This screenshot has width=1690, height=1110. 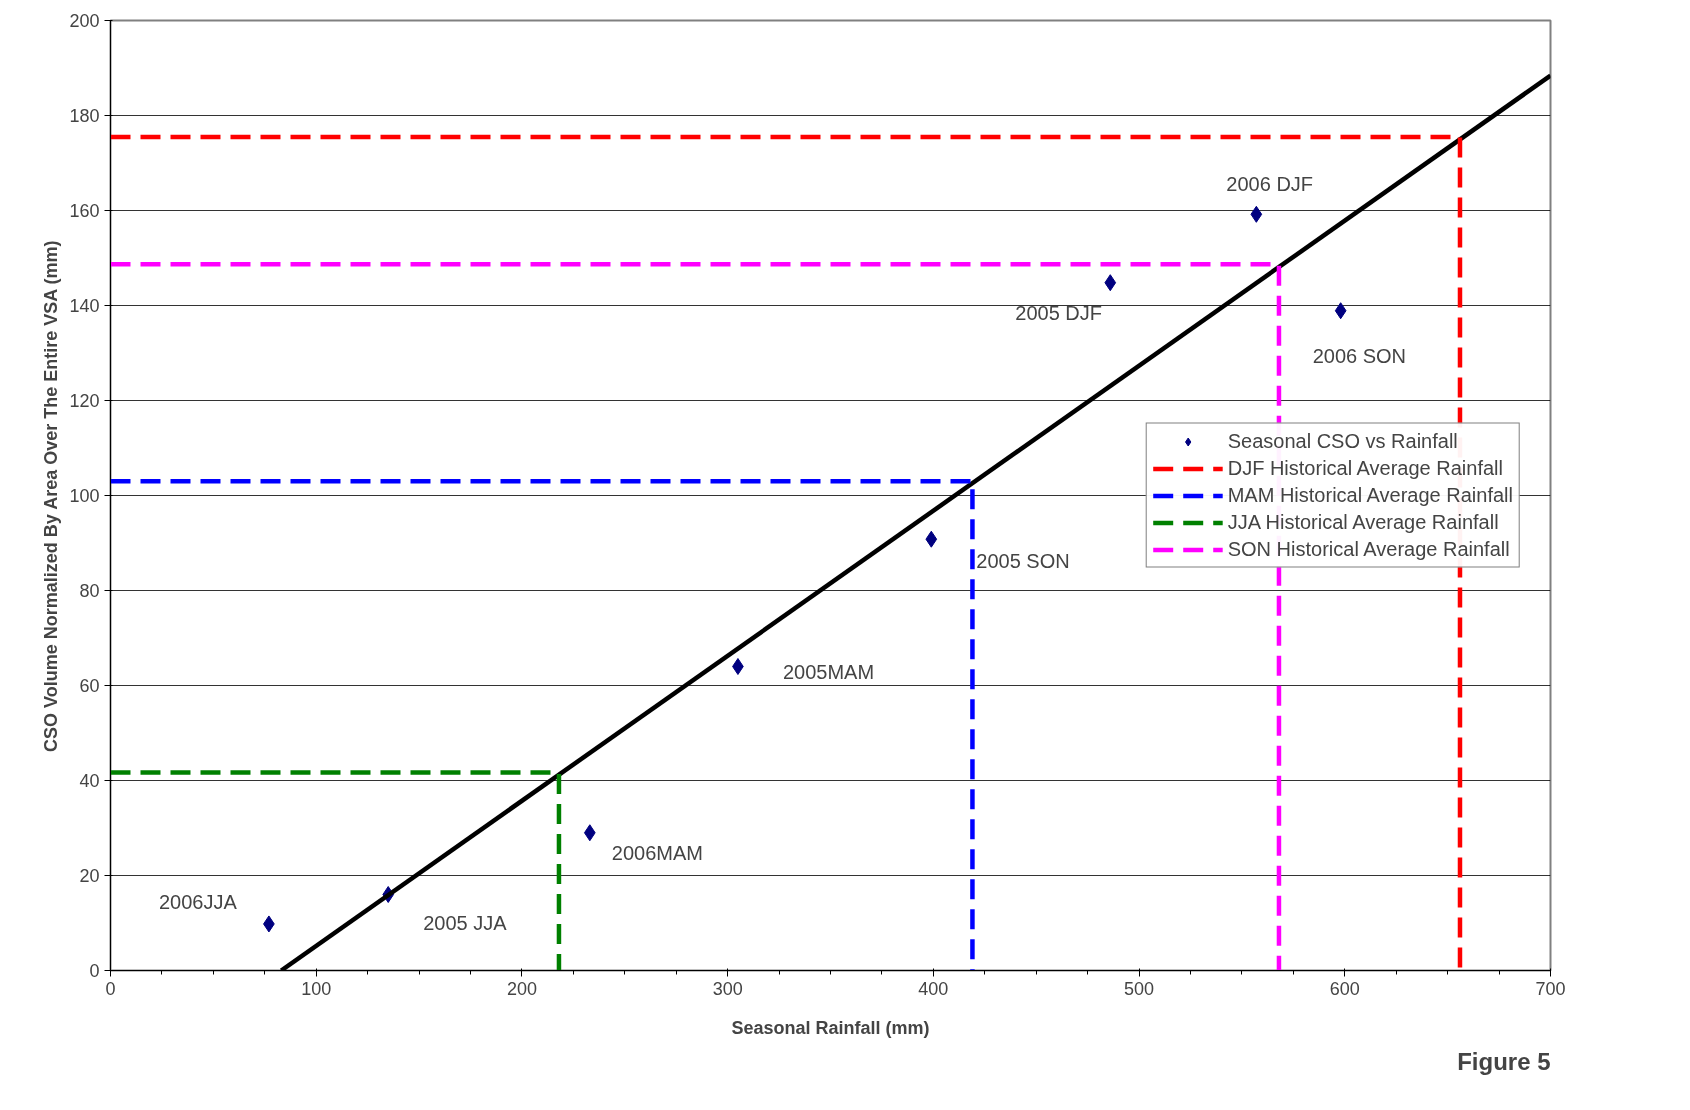 I want to click on y-tick-label: 0, so click(x=94, y=971).